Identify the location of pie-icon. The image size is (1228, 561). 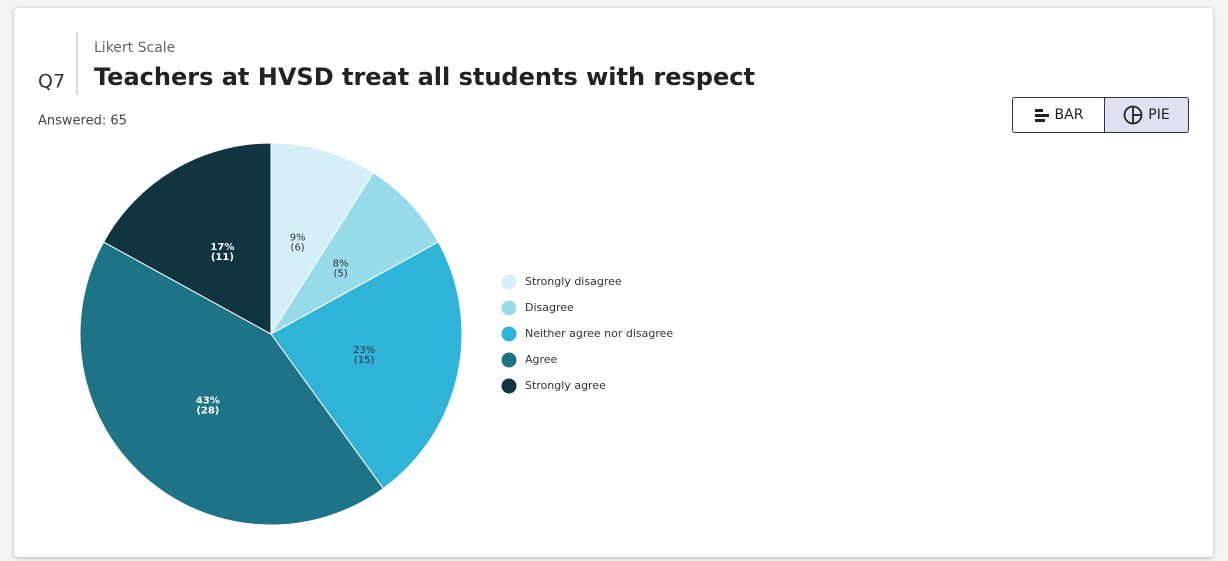
(1133, 115).